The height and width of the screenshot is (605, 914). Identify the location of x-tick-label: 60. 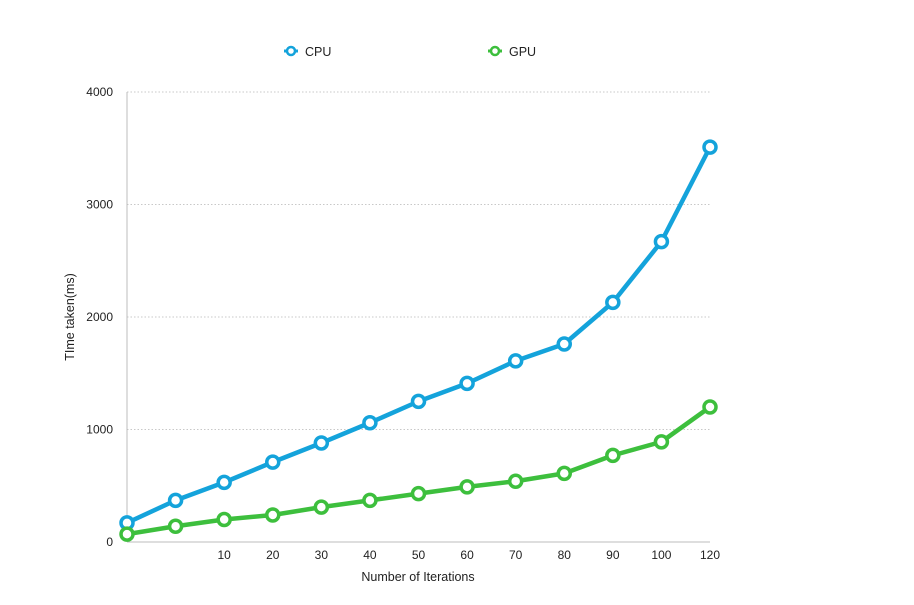
(467, 555).